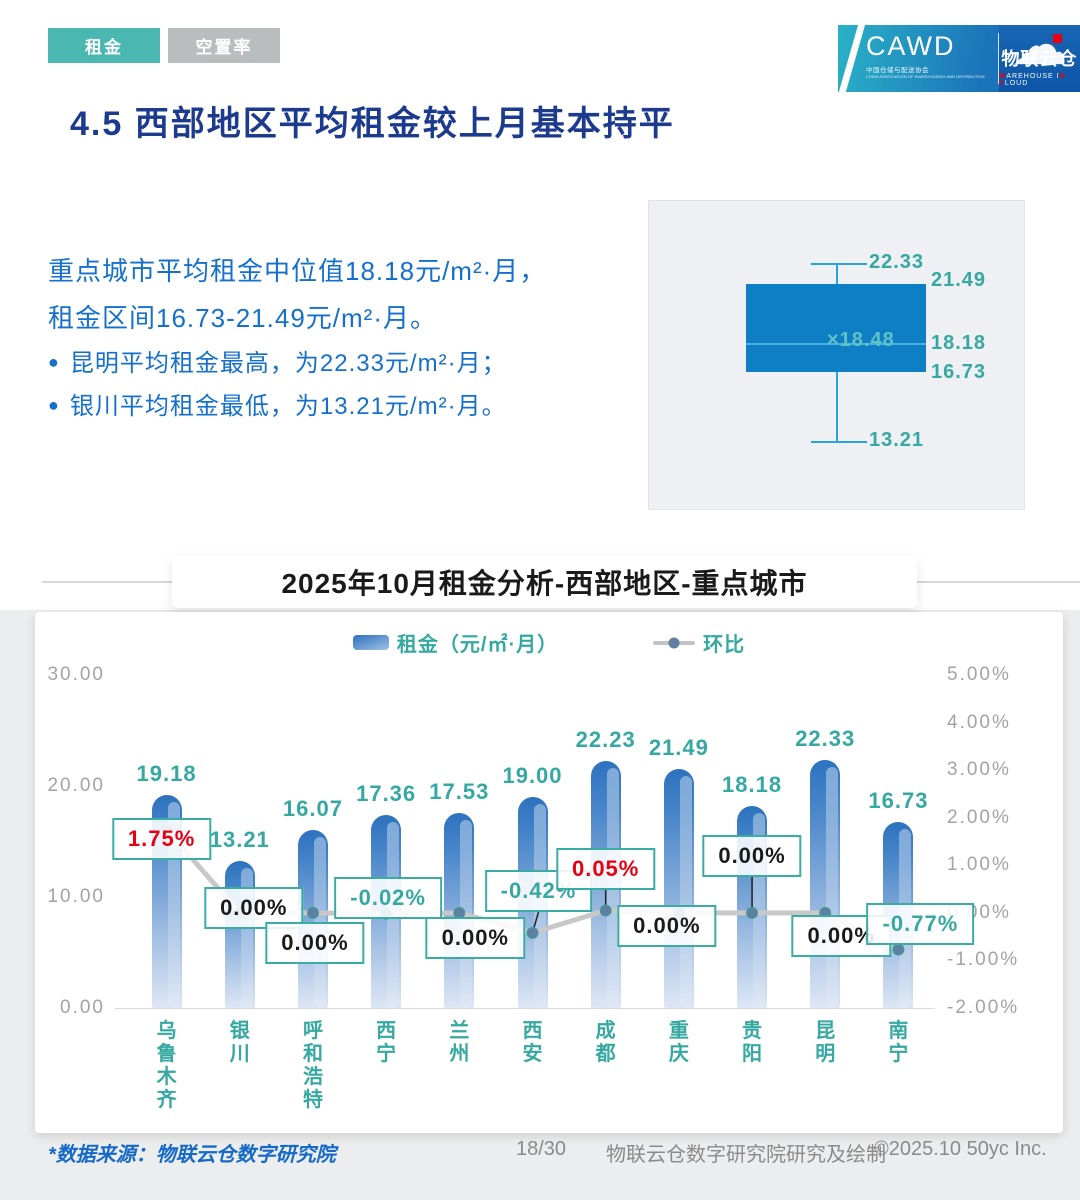  What do you see at coordinates (372, 124) in the screenshot?
I see `page-title: 4.5 西部地区平均租金较上月基本持平` at bounding box center [372, 124].